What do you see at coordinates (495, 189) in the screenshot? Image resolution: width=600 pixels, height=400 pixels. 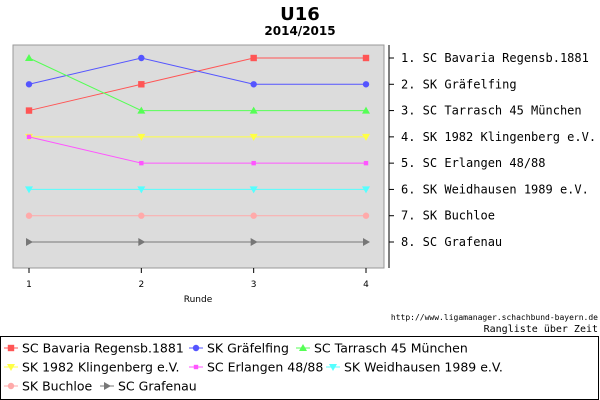 I see `rank-label: 6. SK Weidhausen 1989 e.V.` at bounding box center [495, 189].